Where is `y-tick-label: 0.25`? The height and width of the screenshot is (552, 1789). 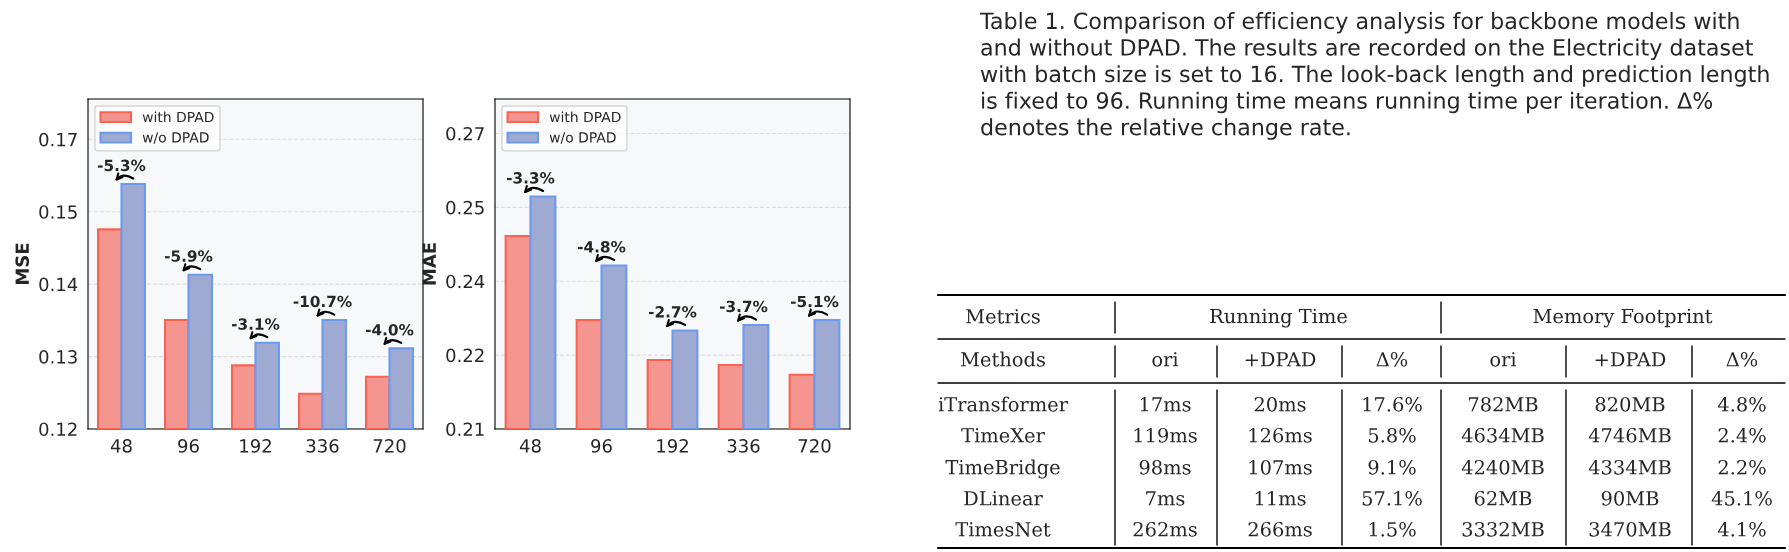 y-tick-label: 0.25 is located at coordinates (465, 207).